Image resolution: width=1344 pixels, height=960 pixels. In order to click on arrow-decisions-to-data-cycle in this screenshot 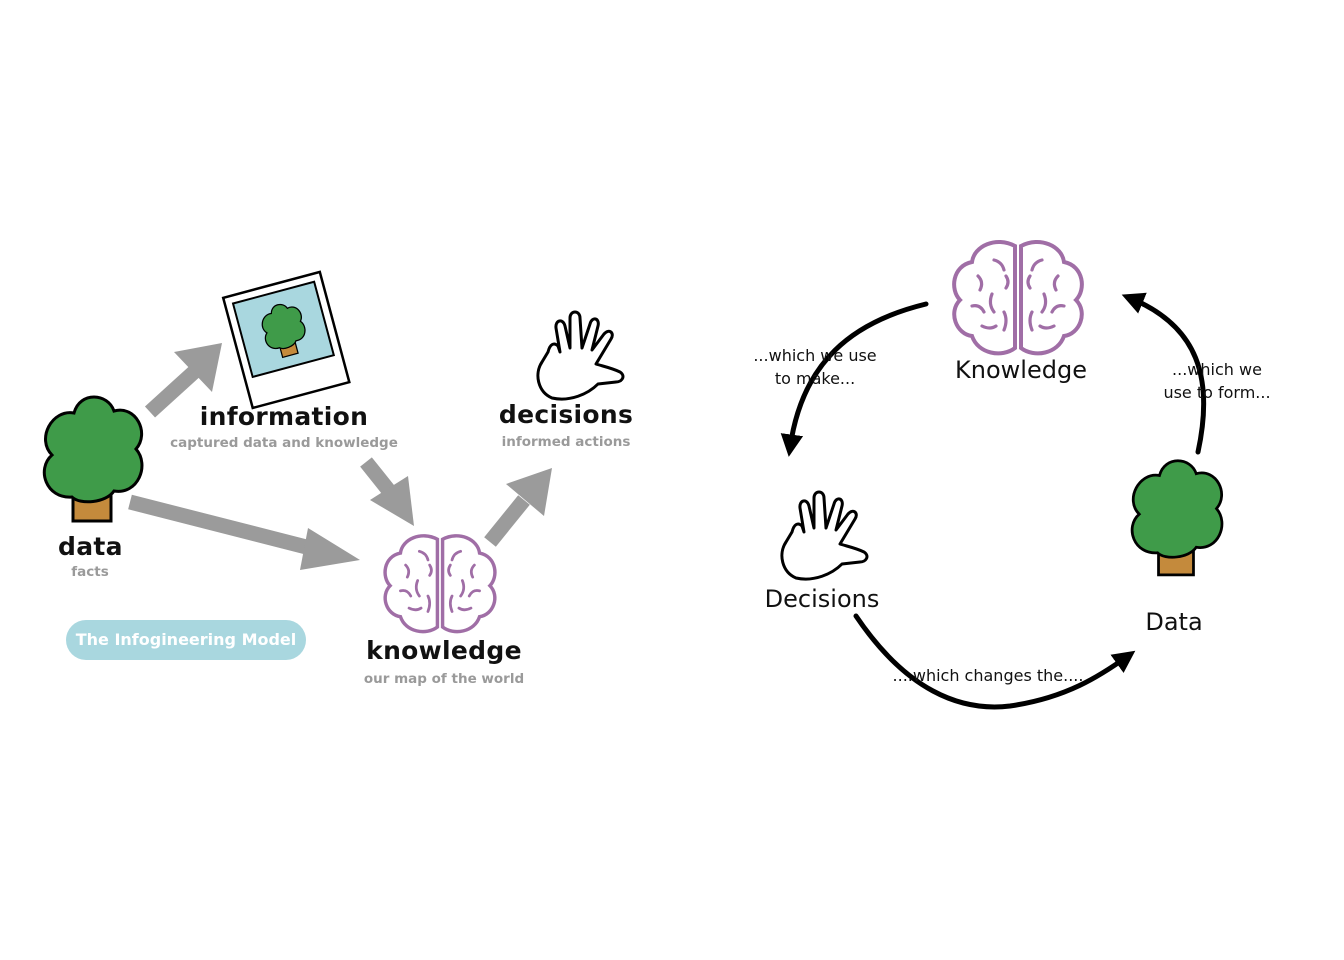, I will do `click(994, 661)`.